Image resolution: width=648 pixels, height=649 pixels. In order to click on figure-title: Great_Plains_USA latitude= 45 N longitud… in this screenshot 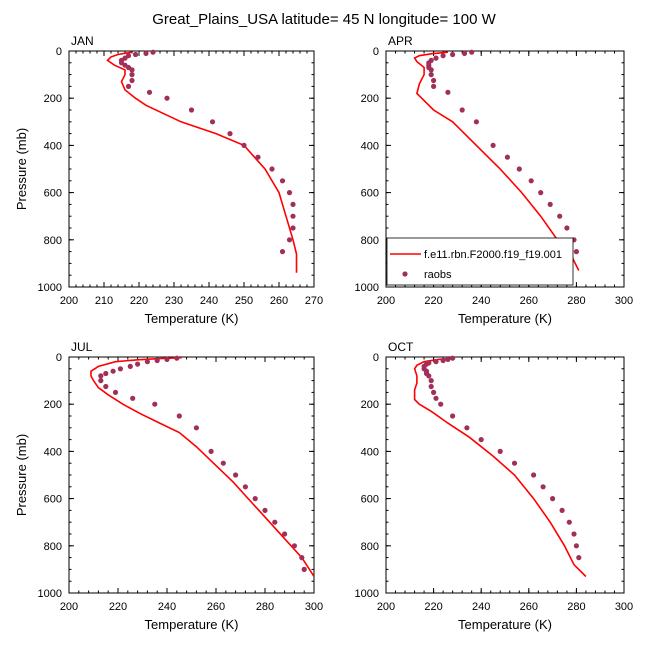, I will do `click(324, 19)`.